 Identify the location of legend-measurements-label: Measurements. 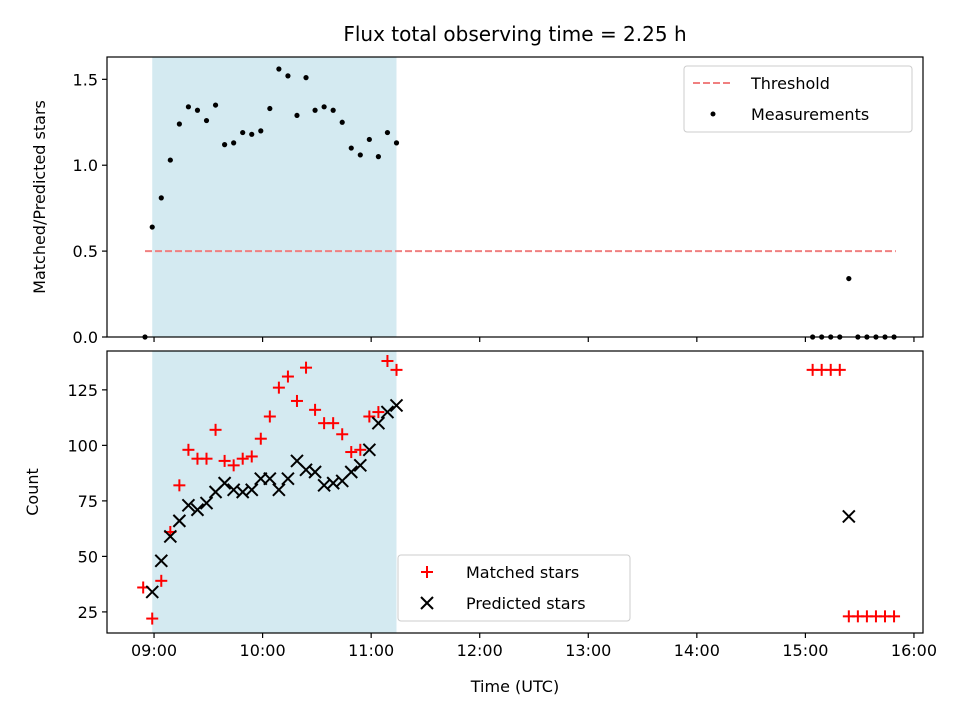
(810, 114).